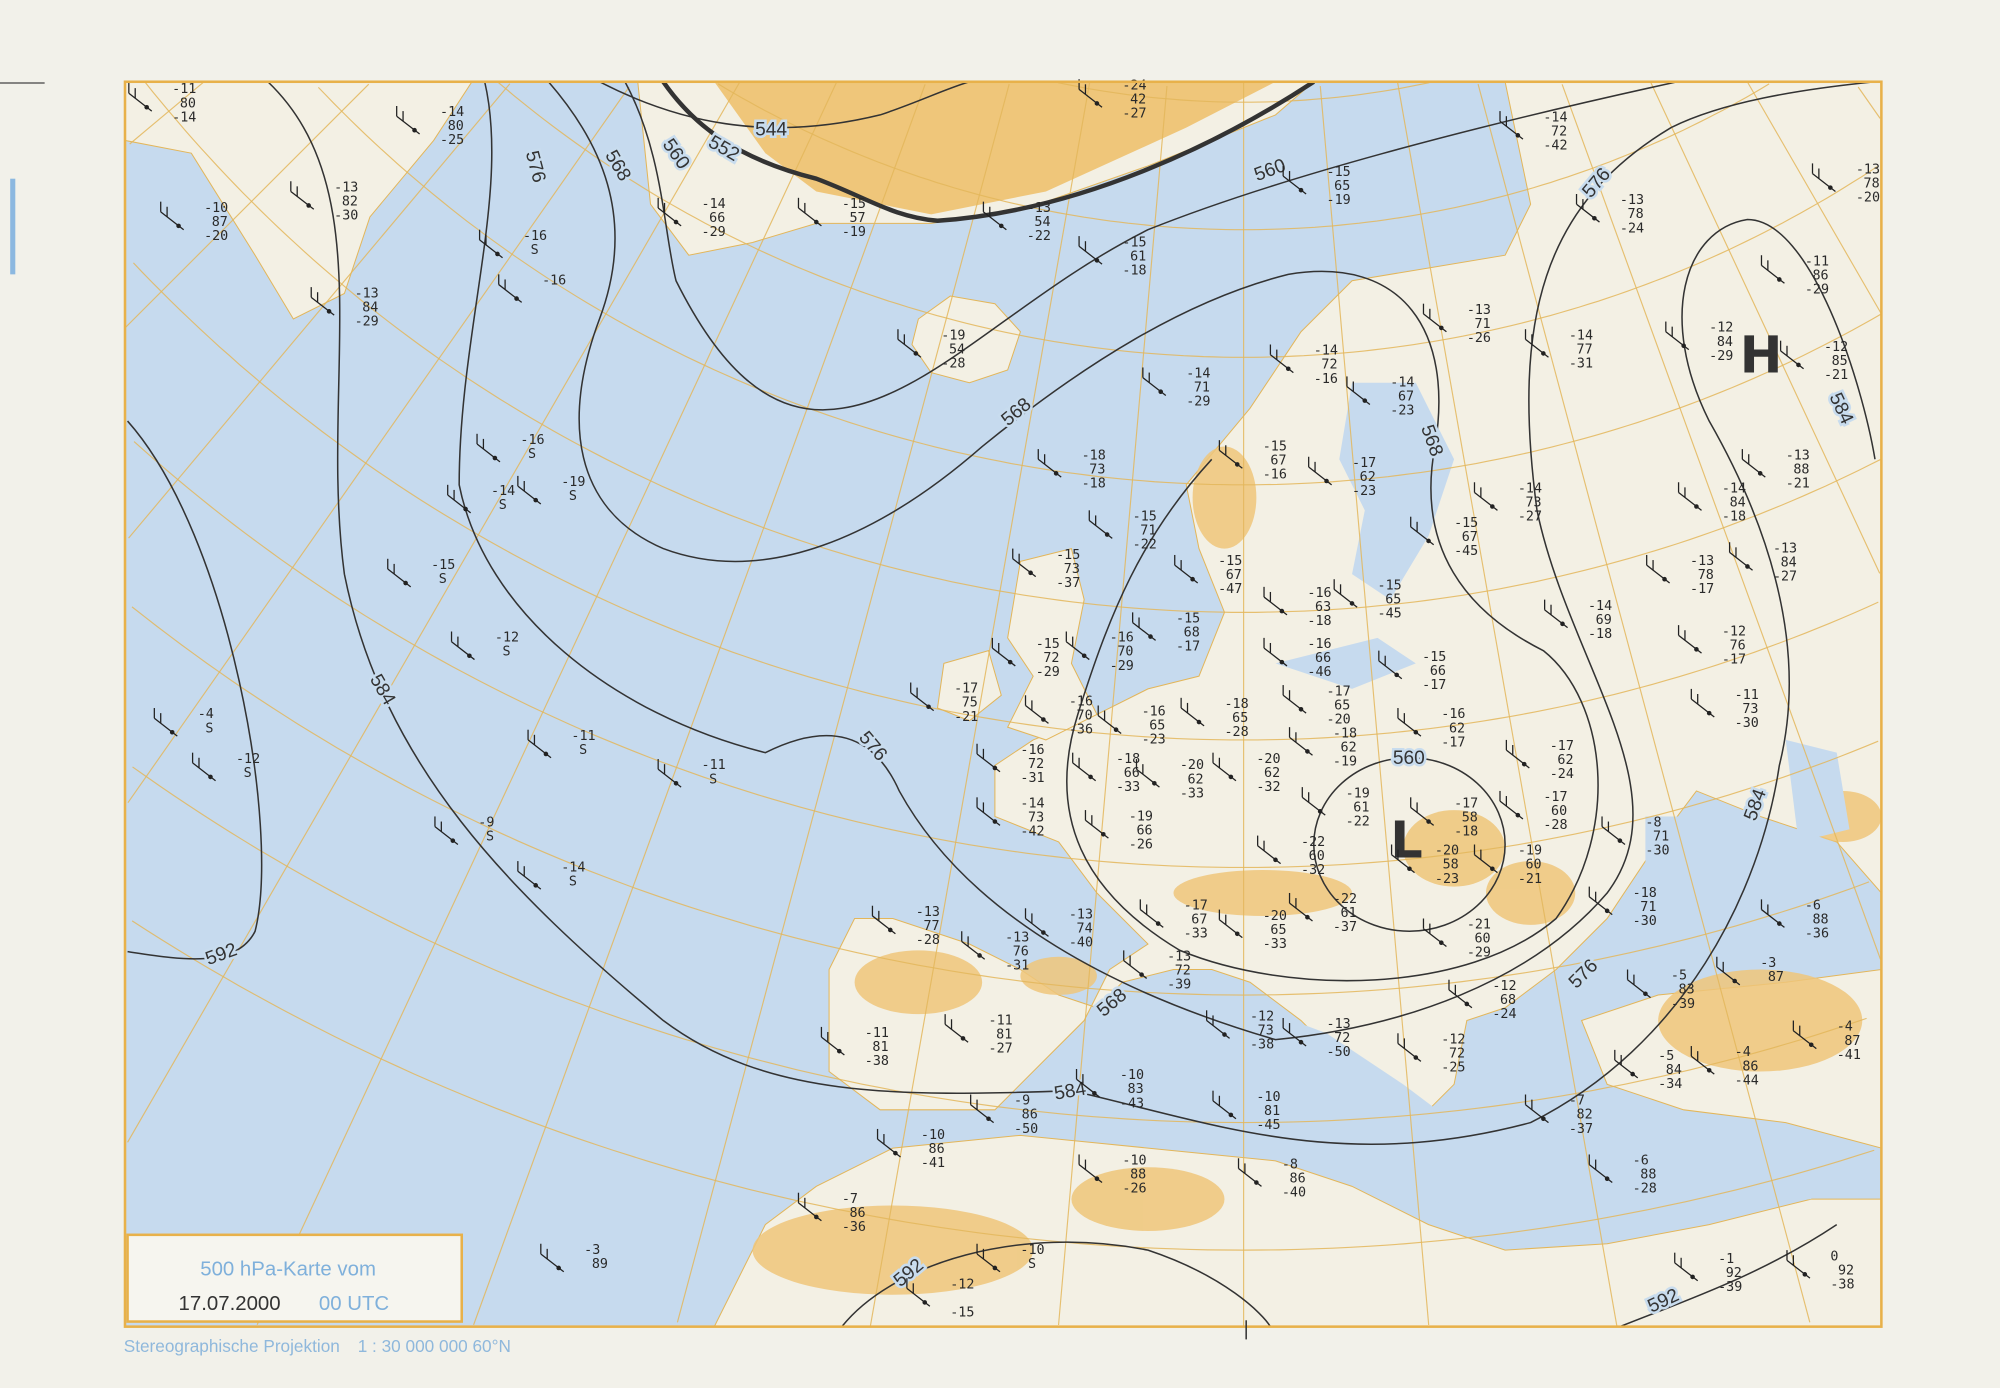 The width and height of the screenshot is (2000, 1388). Describe the element at coordinates (1530, 851) in the screenshot. I see `station-value-t: -19` at that location.